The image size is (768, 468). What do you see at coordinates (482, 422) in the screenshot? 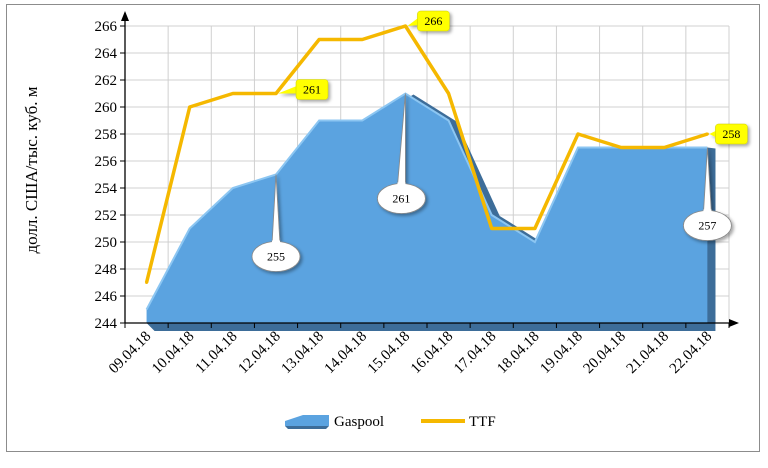
I see `legend-label-ttf: TTF` at bounding box center [482, 422].